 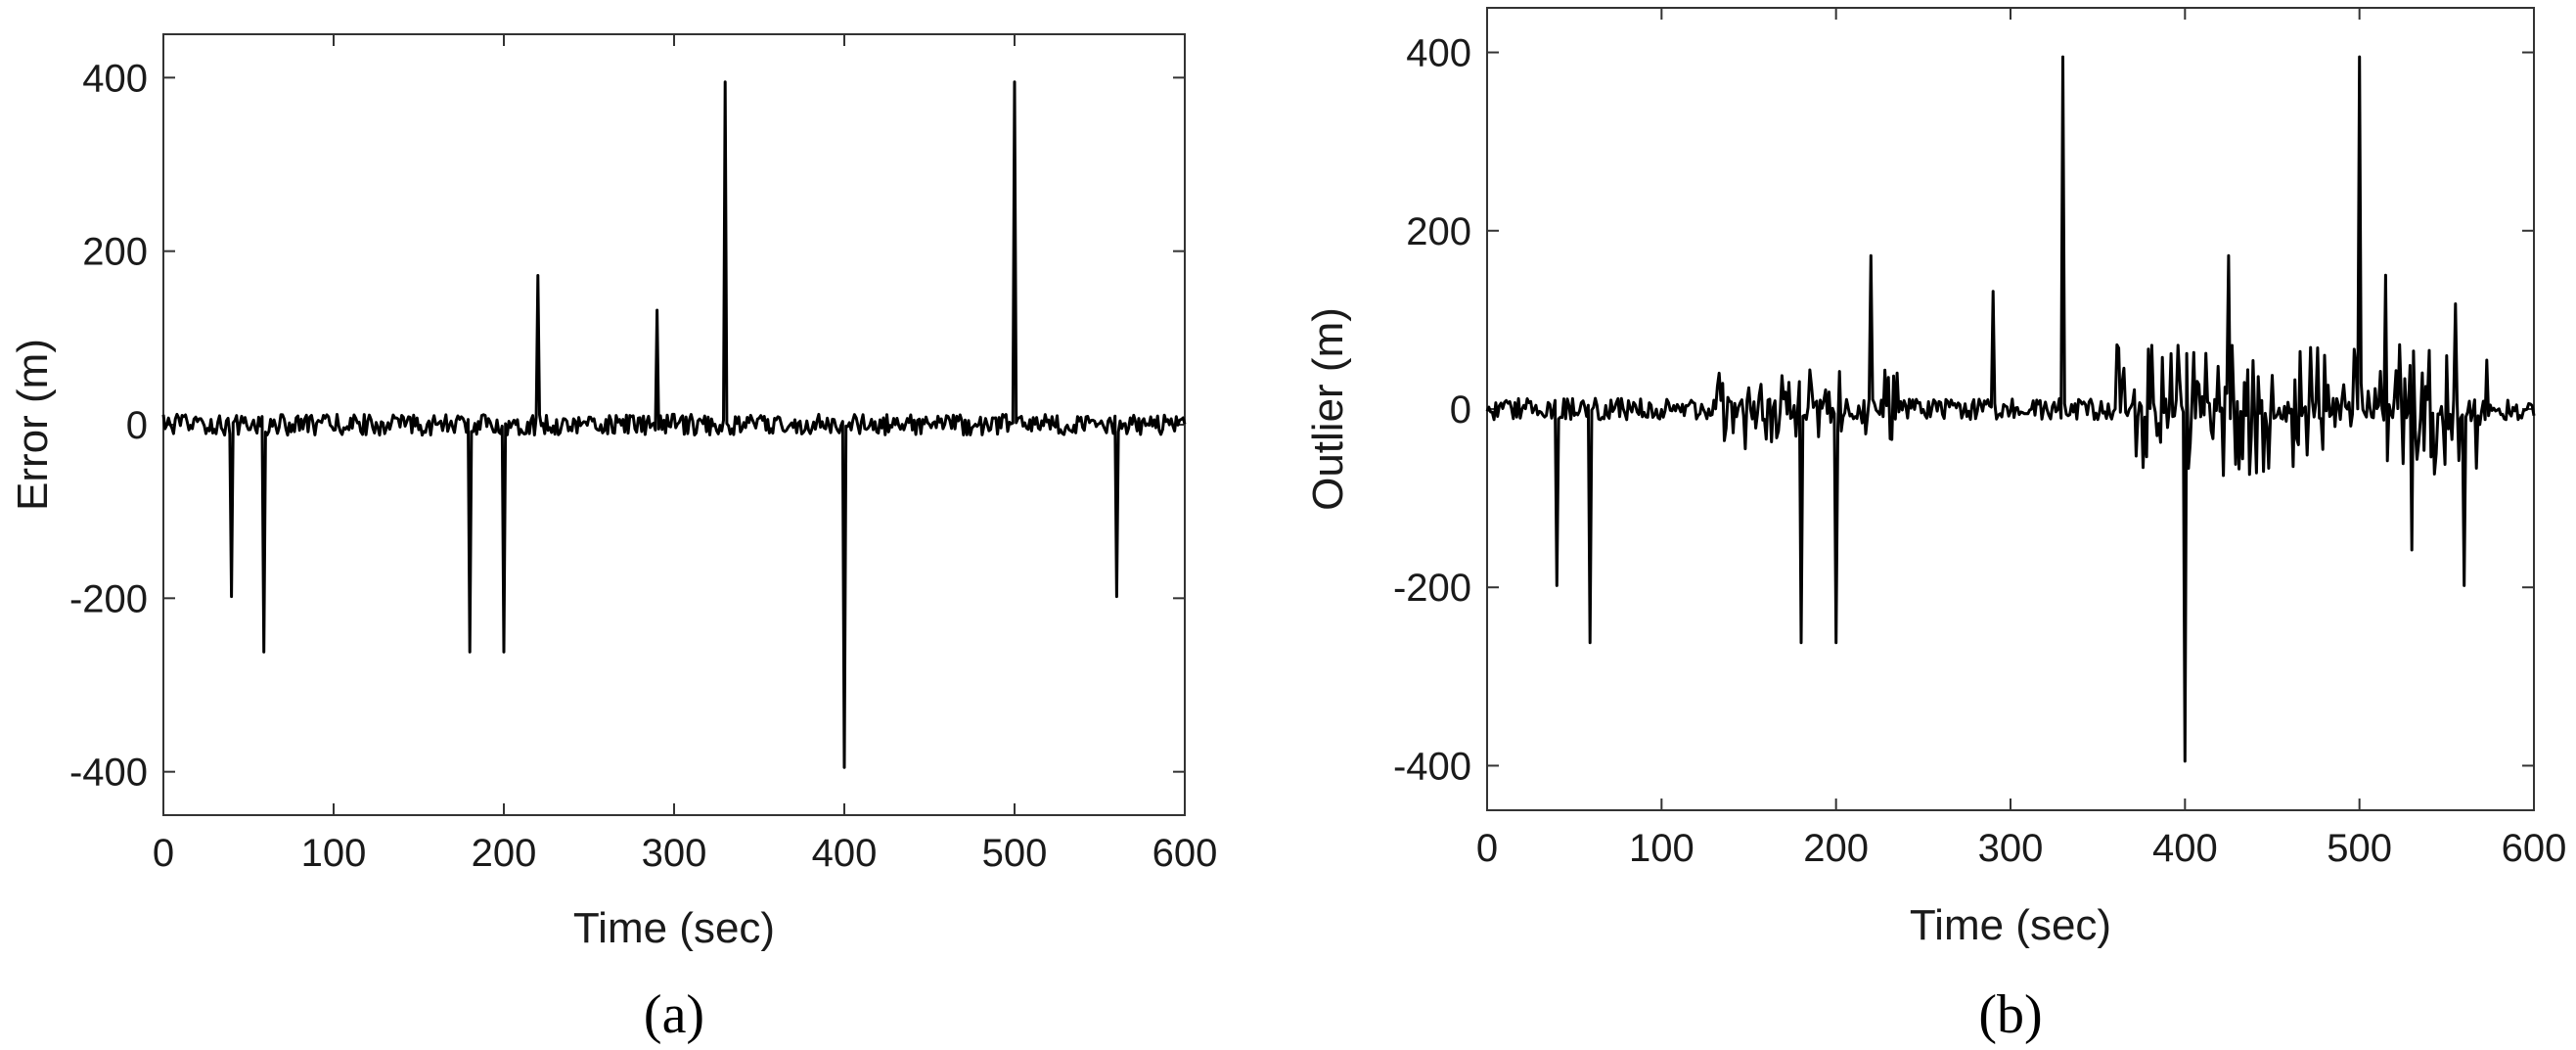 What do you see at coordinates (2010, 925) in the screenshot?
I see `x-axis-label-b: Time (sec)` at bounding box center [2010, 925].